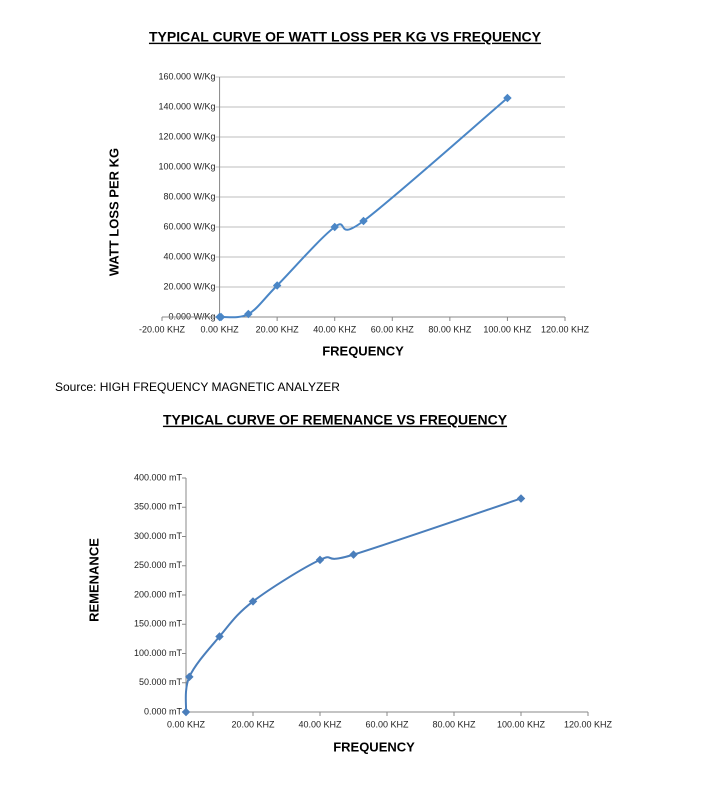  I want to click on y-tick-label: 40.000 W/Kg, so click(190, 256).